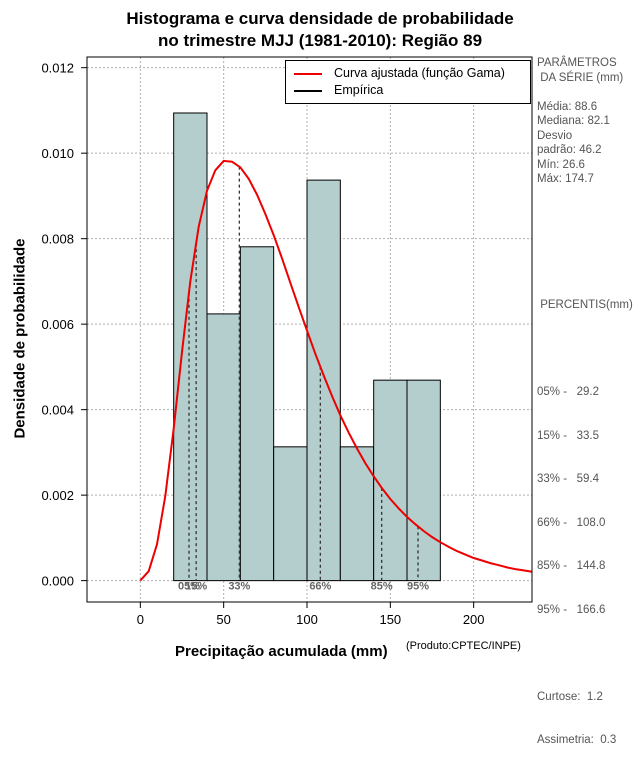 Image resolution: width=640 pixels, height=762 pixels. Describe the element at coordinates (239, 587) in the screenshot. I see `percentile-label-2: 33%` at that location.